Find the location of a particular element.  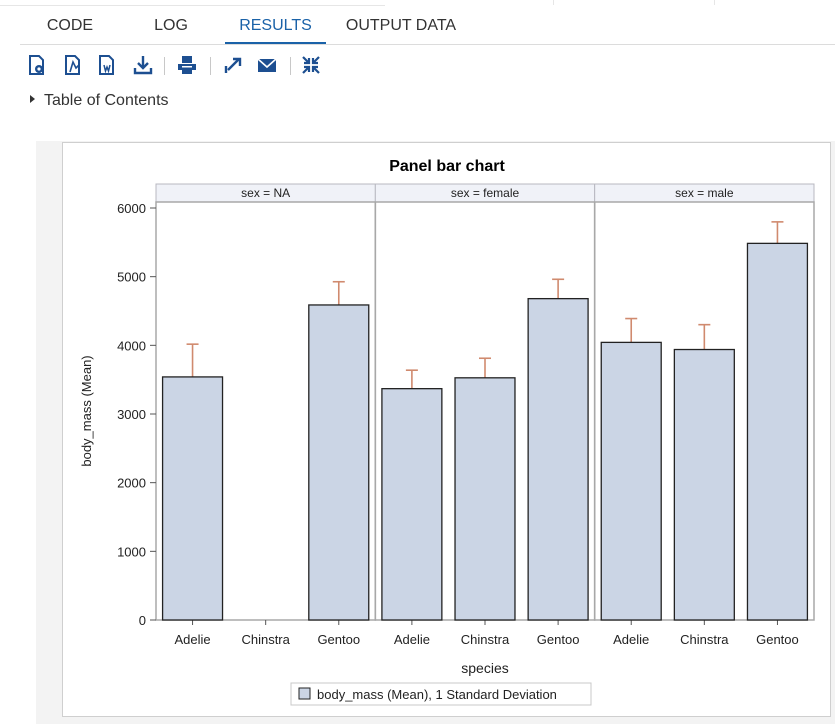

download-icon is located at coordinates (143, 66).